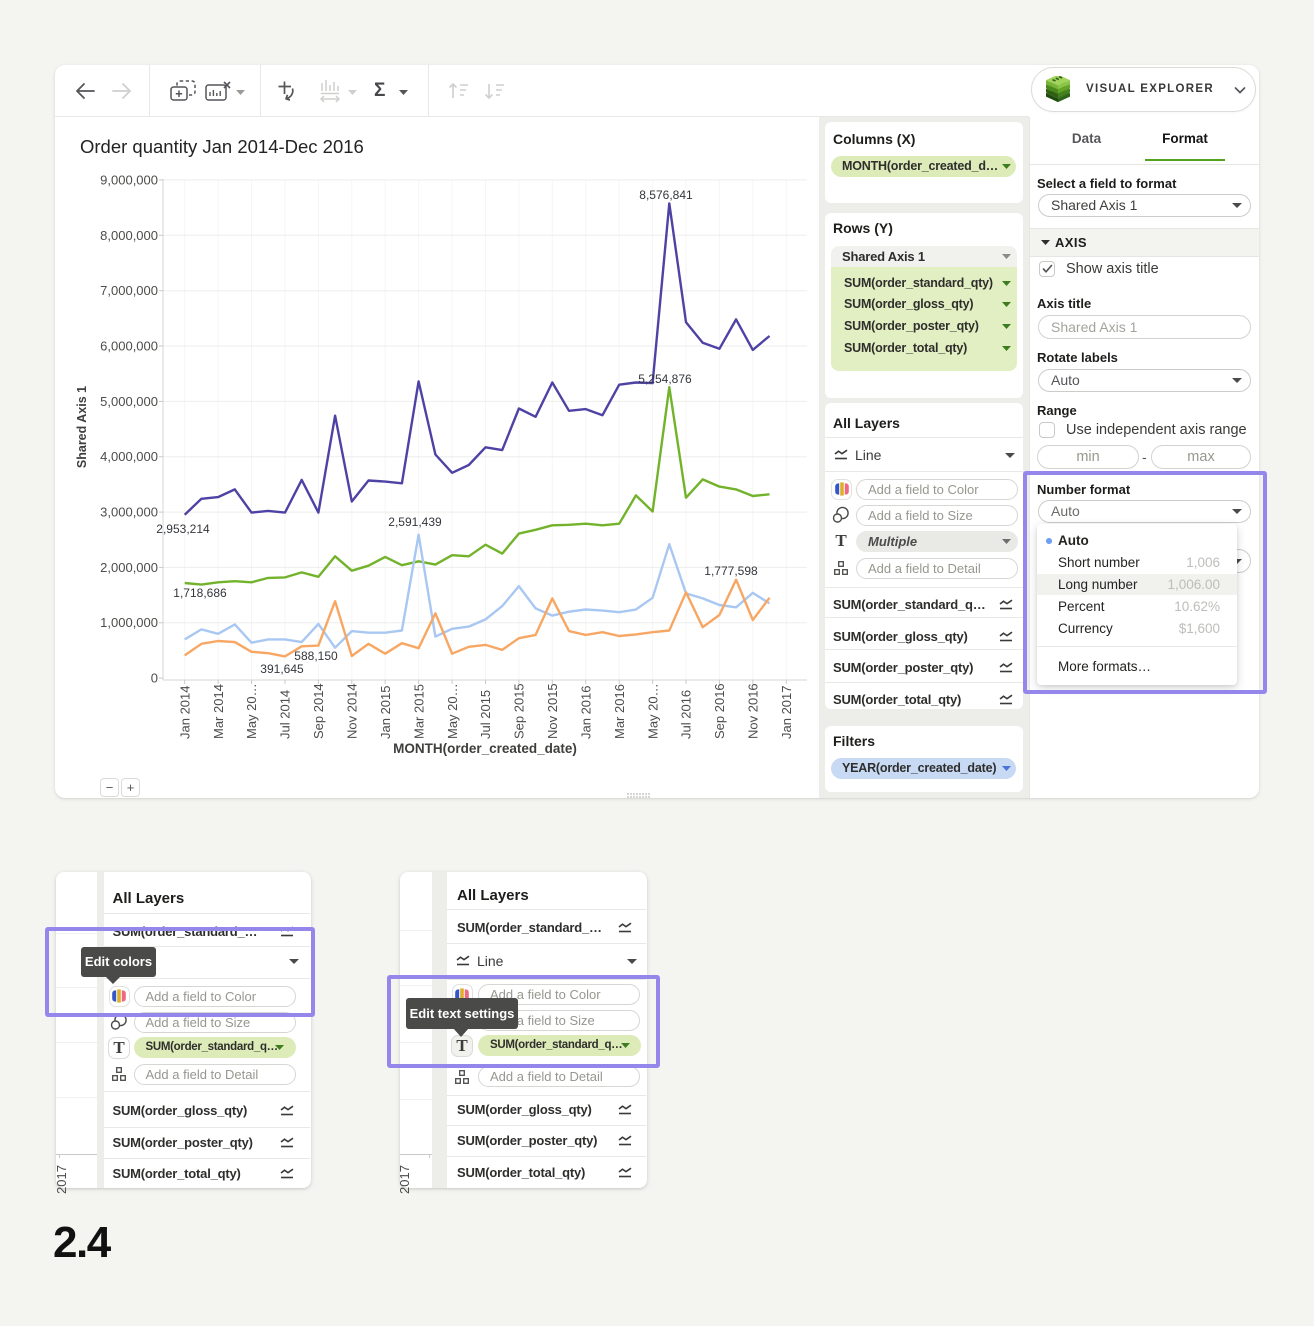  I want to click on svg-text: Nov 2016, so click(753, 711).